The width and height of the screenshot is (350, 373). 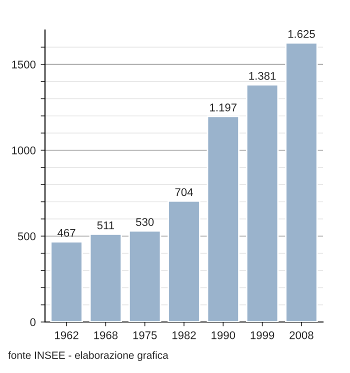 I want to click on x-tick-label: 1982, so click(x=184, y=335).